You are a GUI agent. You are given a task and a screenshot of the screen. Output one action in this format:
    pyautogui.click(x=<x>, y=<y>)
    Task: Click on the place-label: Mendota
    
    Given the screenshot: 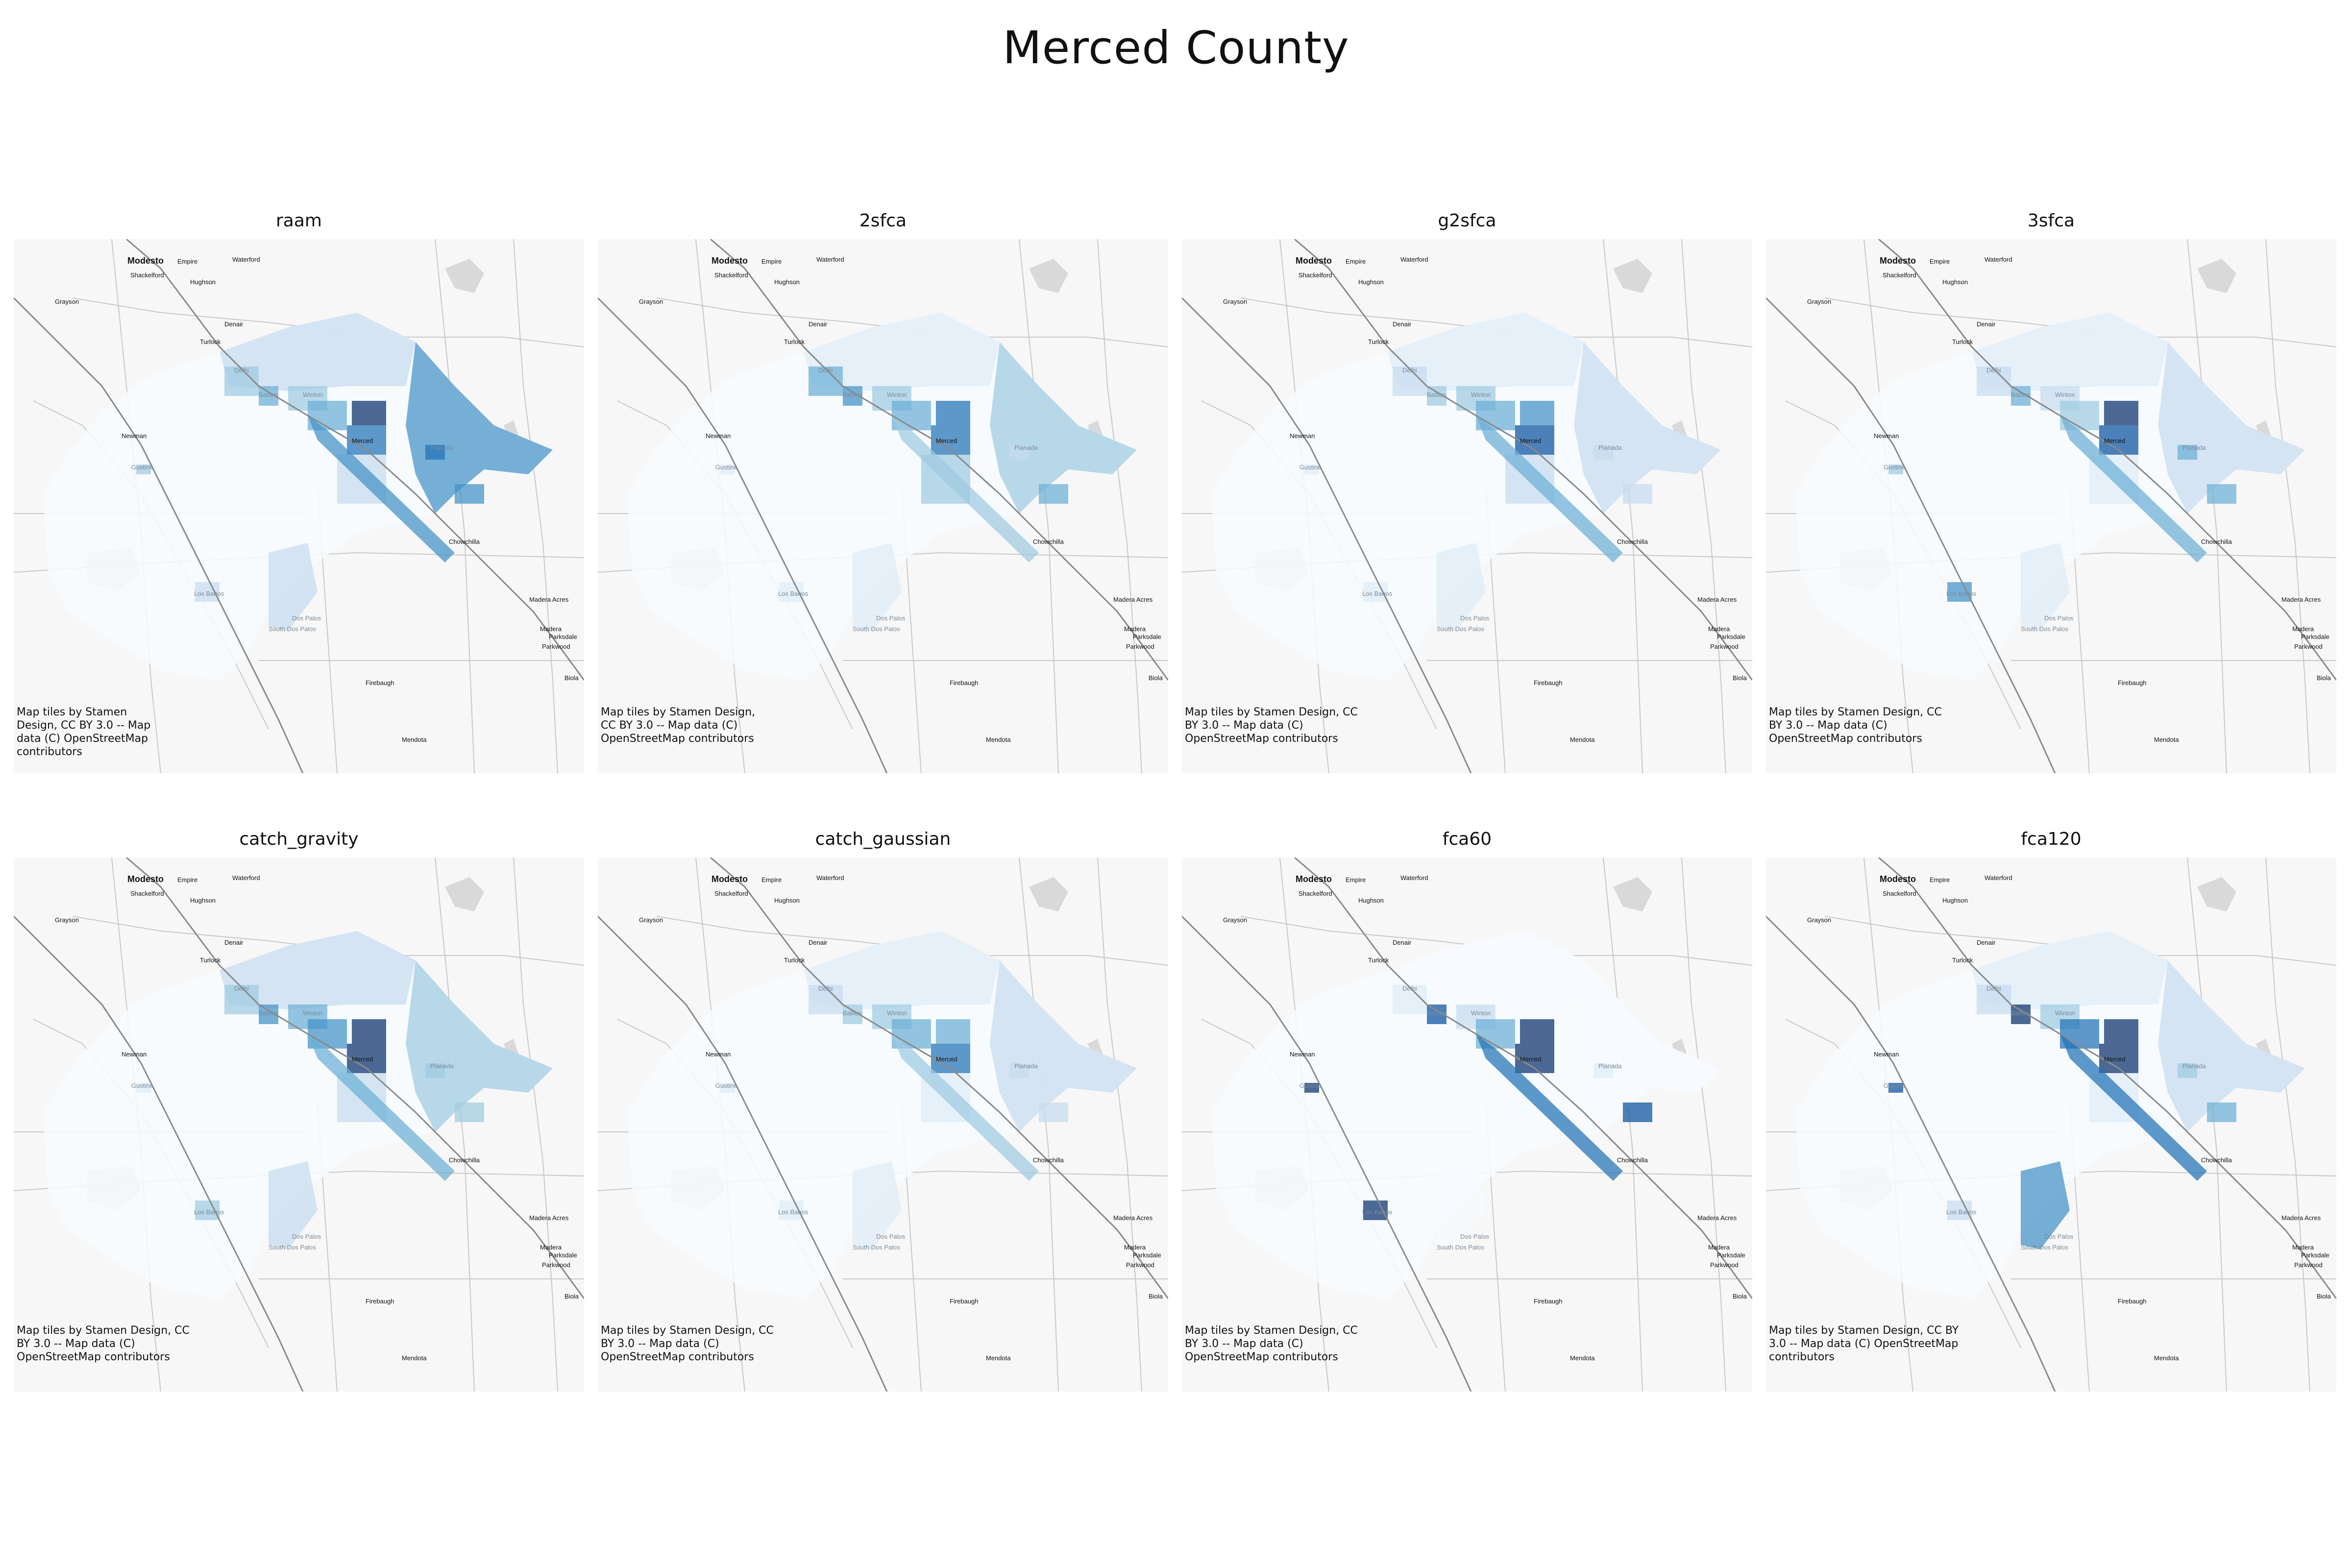 What is the action you would take?
    pyautogui.click(x=998, y=1358)
    